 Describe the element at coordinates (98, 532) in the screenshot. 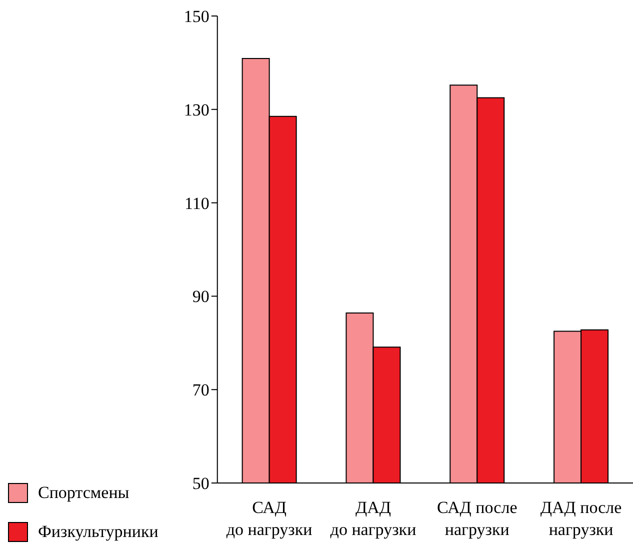

I see `legend-label: Физкультурники` at that location.